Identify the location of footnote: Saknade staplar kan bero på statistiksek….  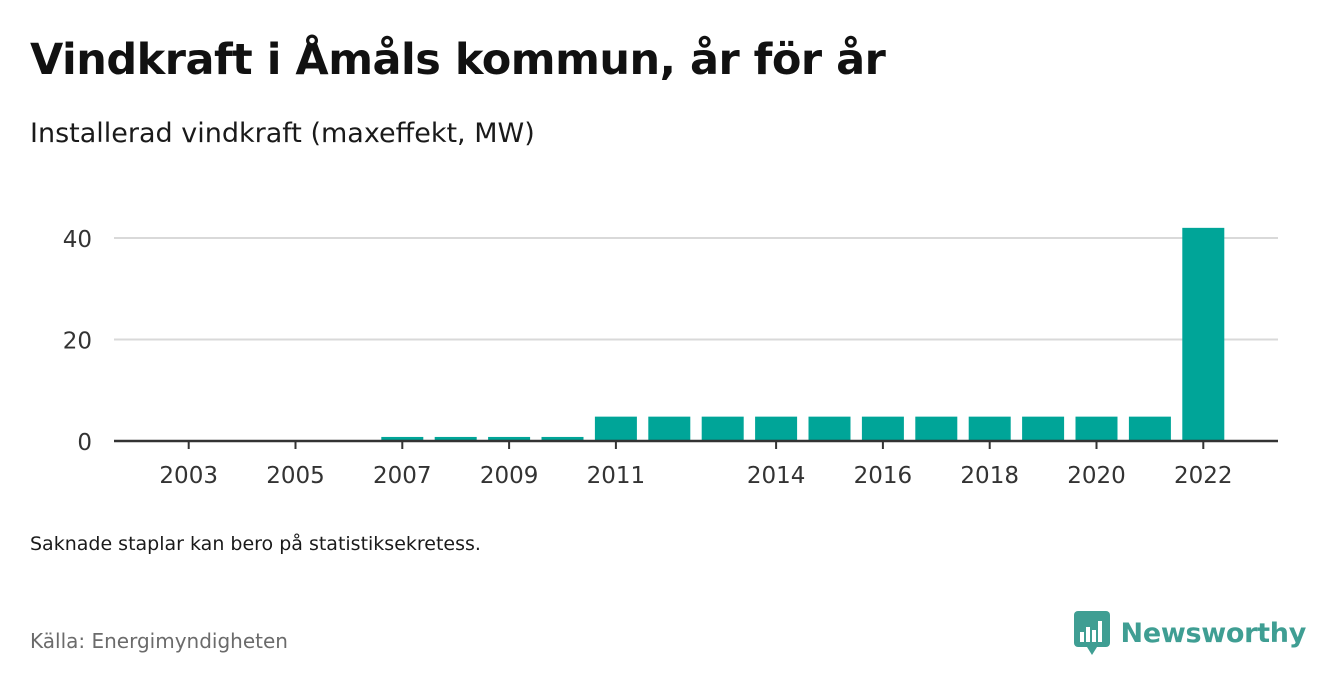
(255, 544).